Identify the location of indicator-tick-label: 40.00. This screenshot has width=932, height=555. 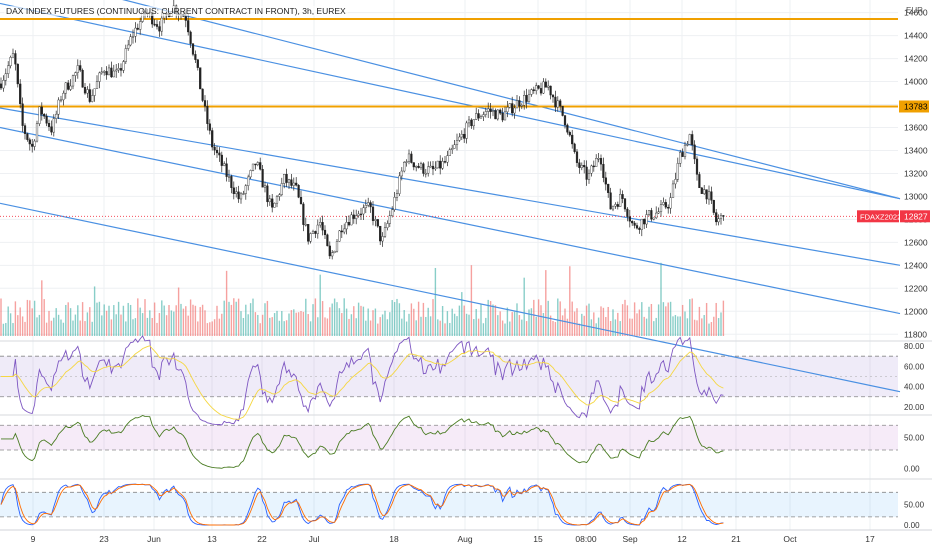
(914, 387).